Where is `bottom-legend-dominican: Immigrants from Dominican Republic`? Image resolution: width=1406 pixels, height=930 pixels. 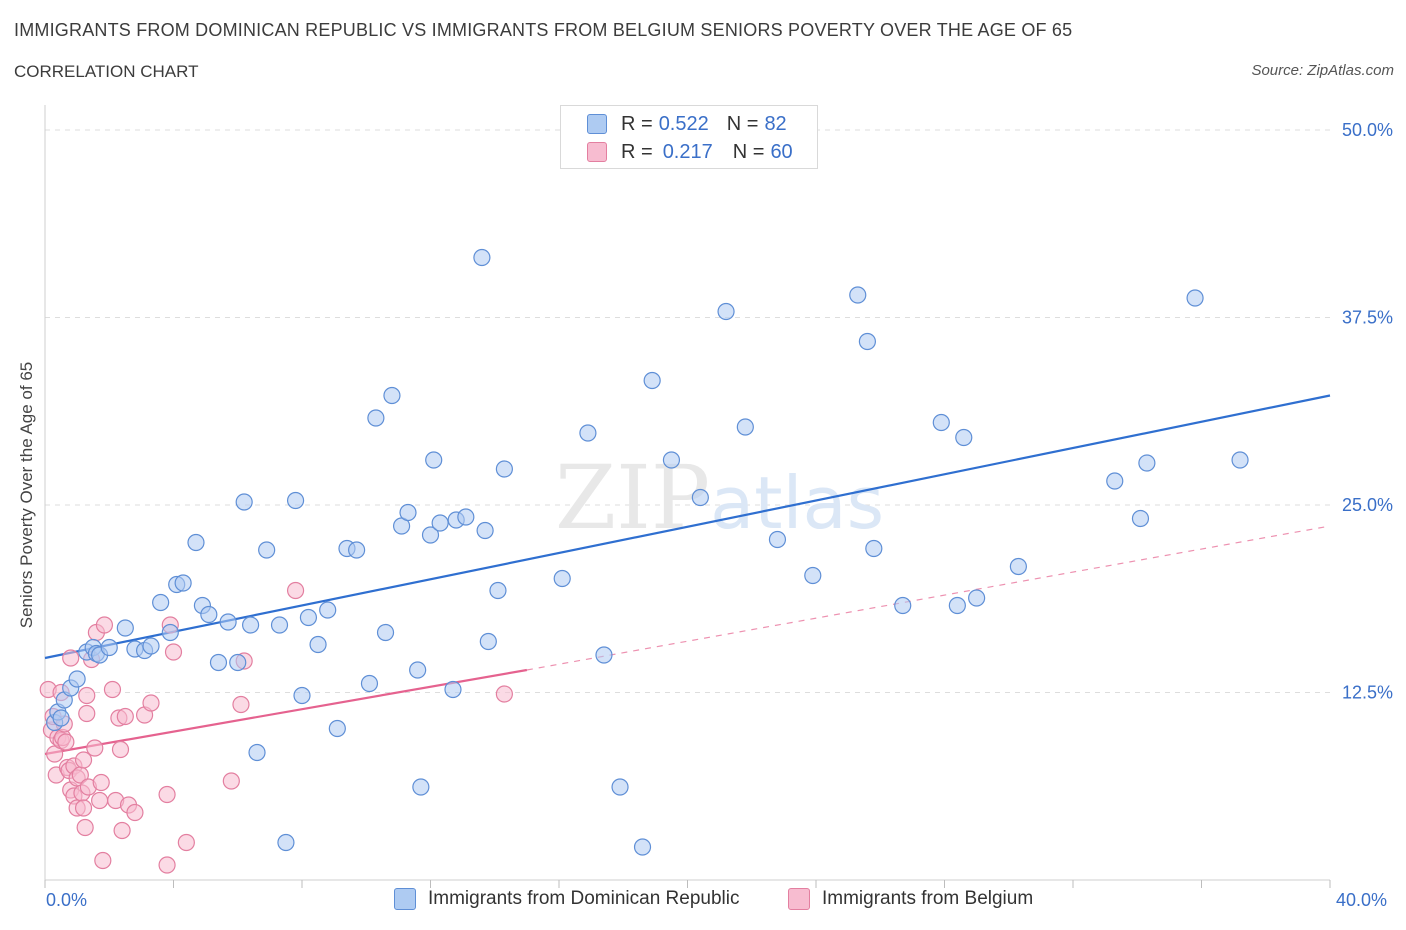
bottom-legend-dominican: Immigrants from Dominican Republic is located at coordinates (567, 899).